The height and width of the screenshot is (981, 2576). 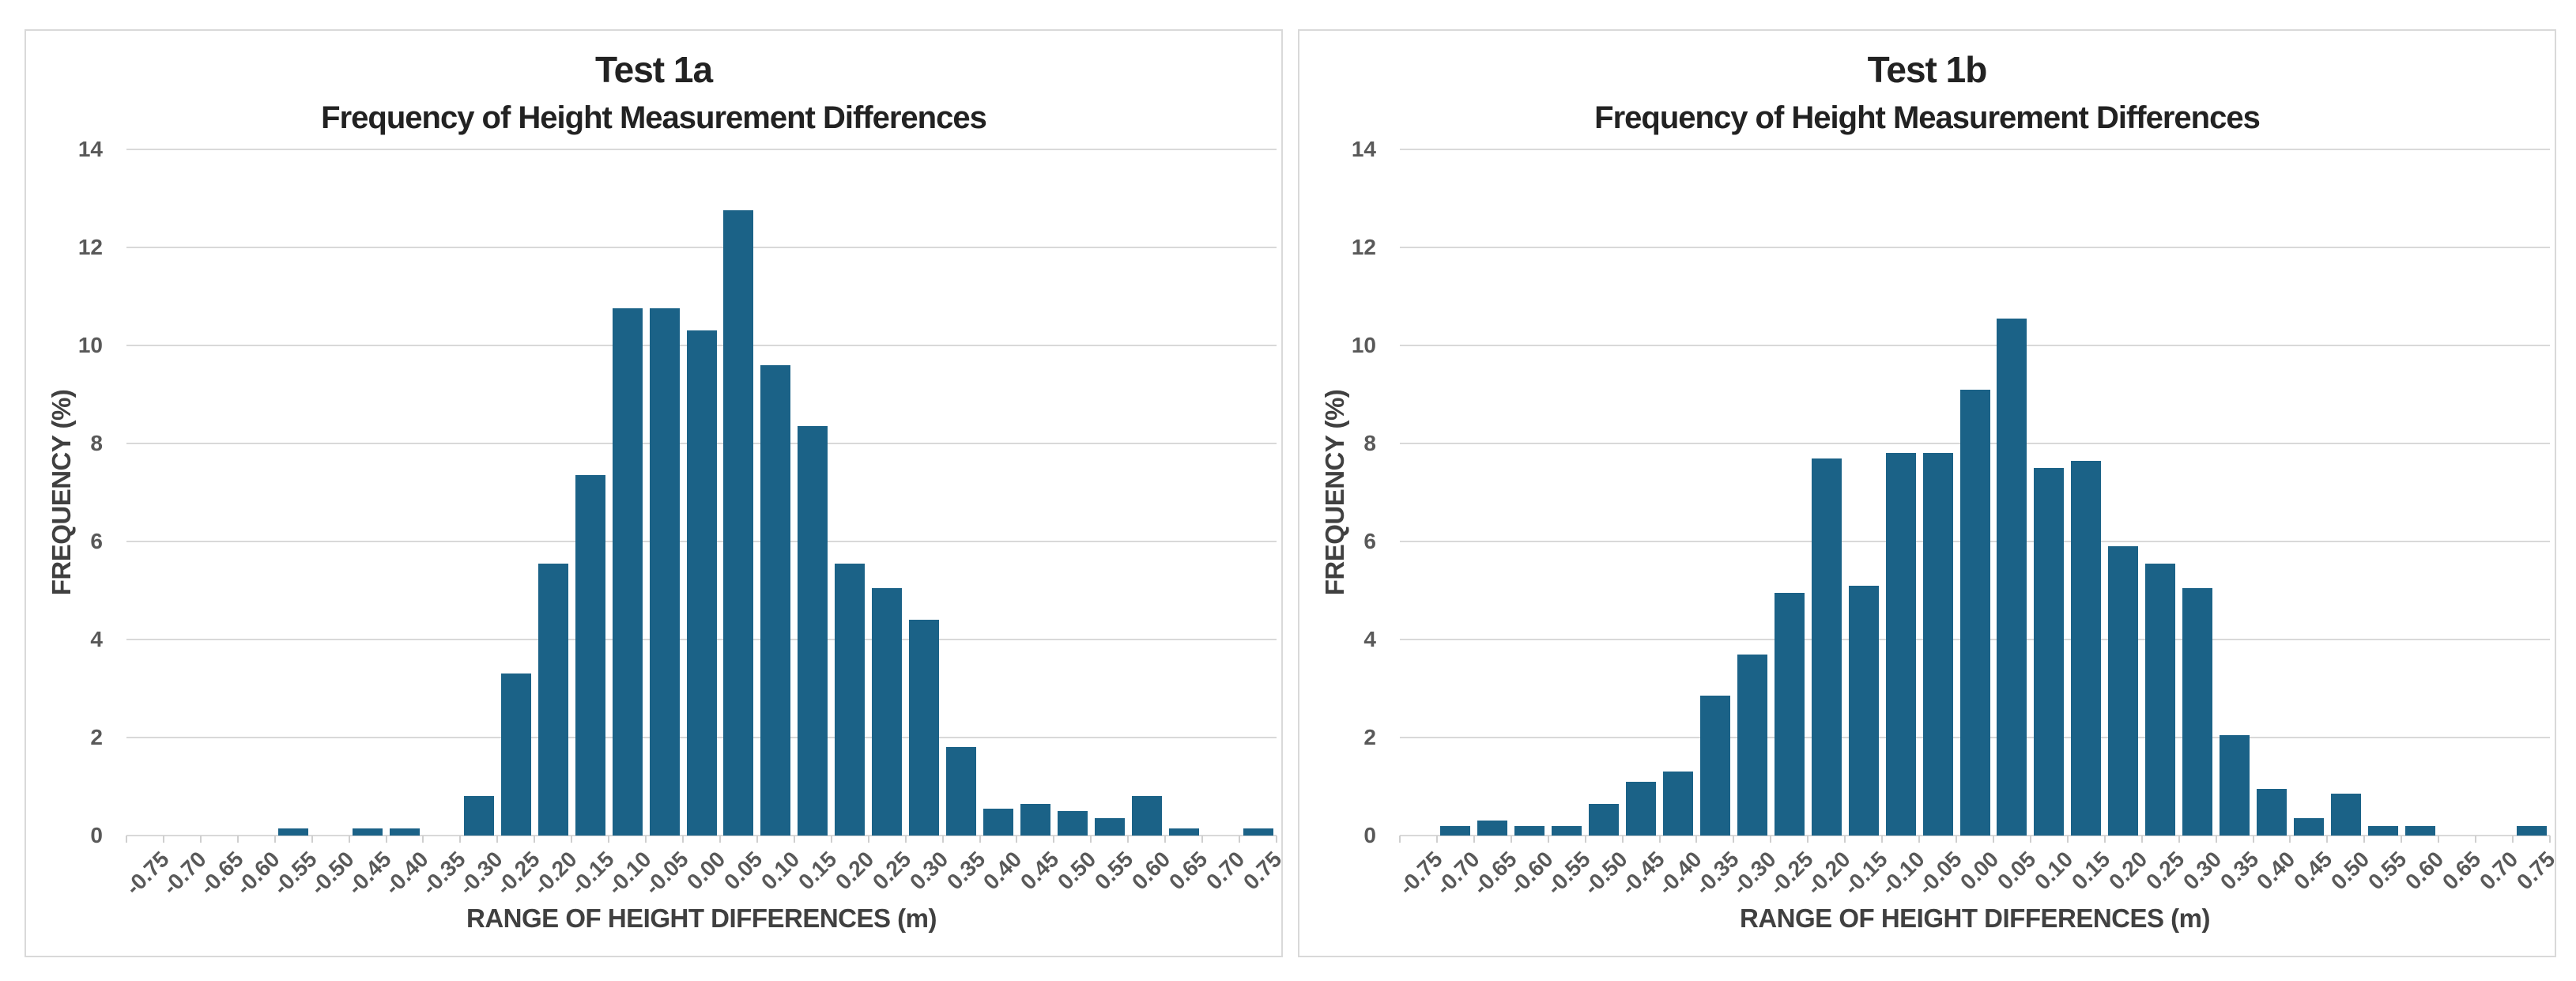 I want to click on bar--0.05, so click(x=665, y=572).